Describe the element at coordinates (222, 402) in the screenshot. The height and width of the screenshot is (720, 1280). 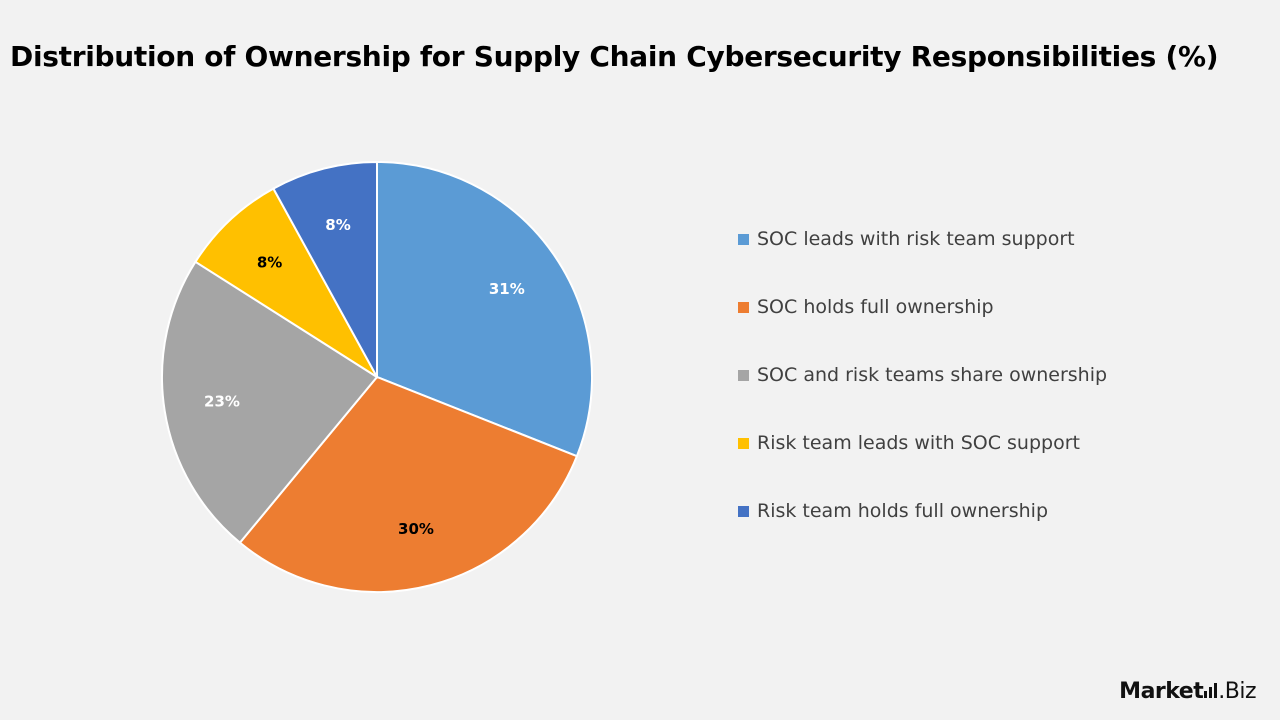
I see `slice-label-3: 23%` at that location.